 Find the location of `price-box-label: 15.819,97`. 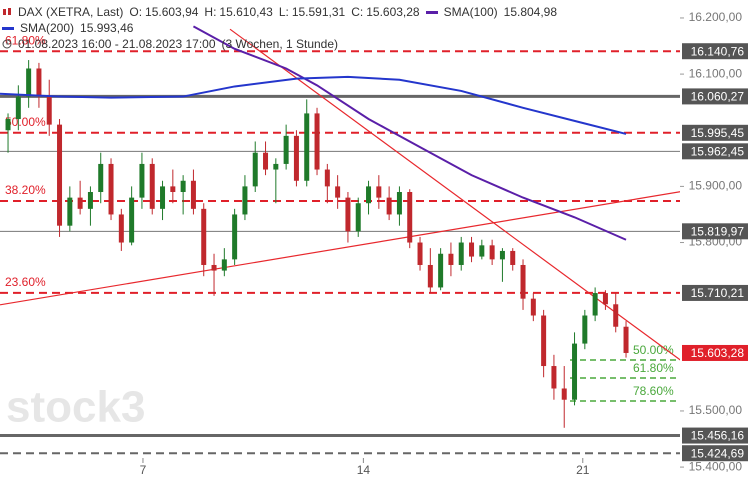

price-box-label: 15.819,97 is located at coordinates (718, 231).